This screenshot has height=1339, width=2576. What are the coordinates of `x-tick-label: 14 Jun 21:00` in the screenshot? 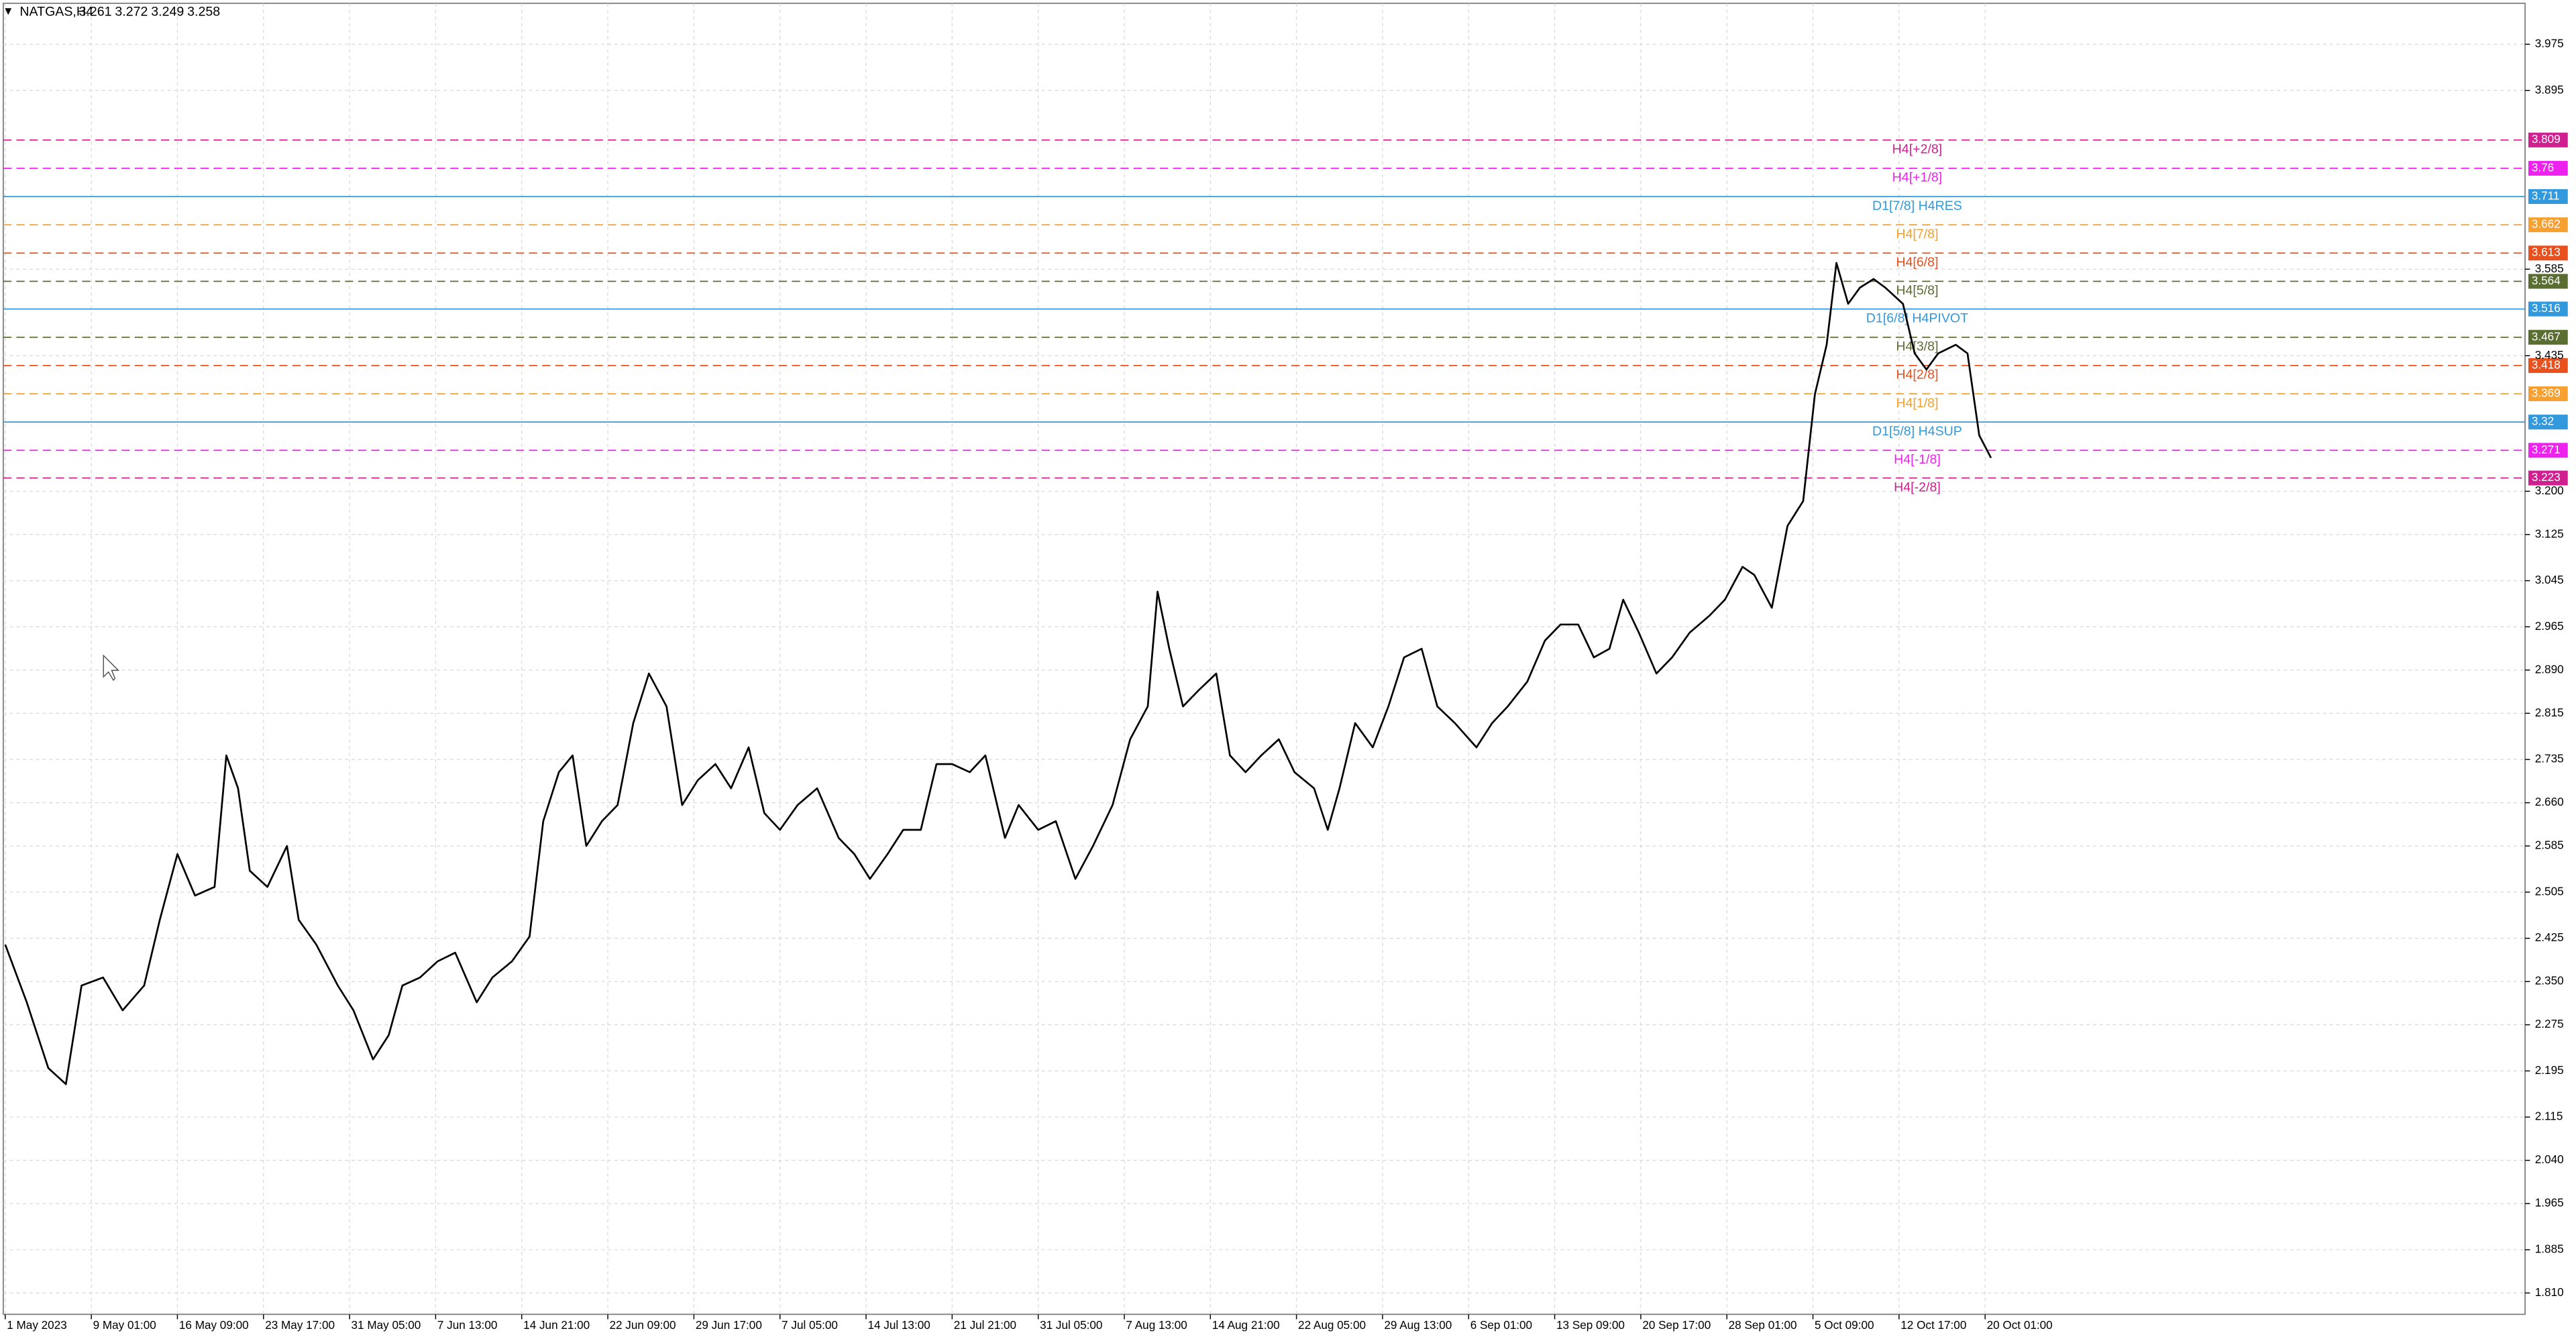 It's located at (556, 1325).